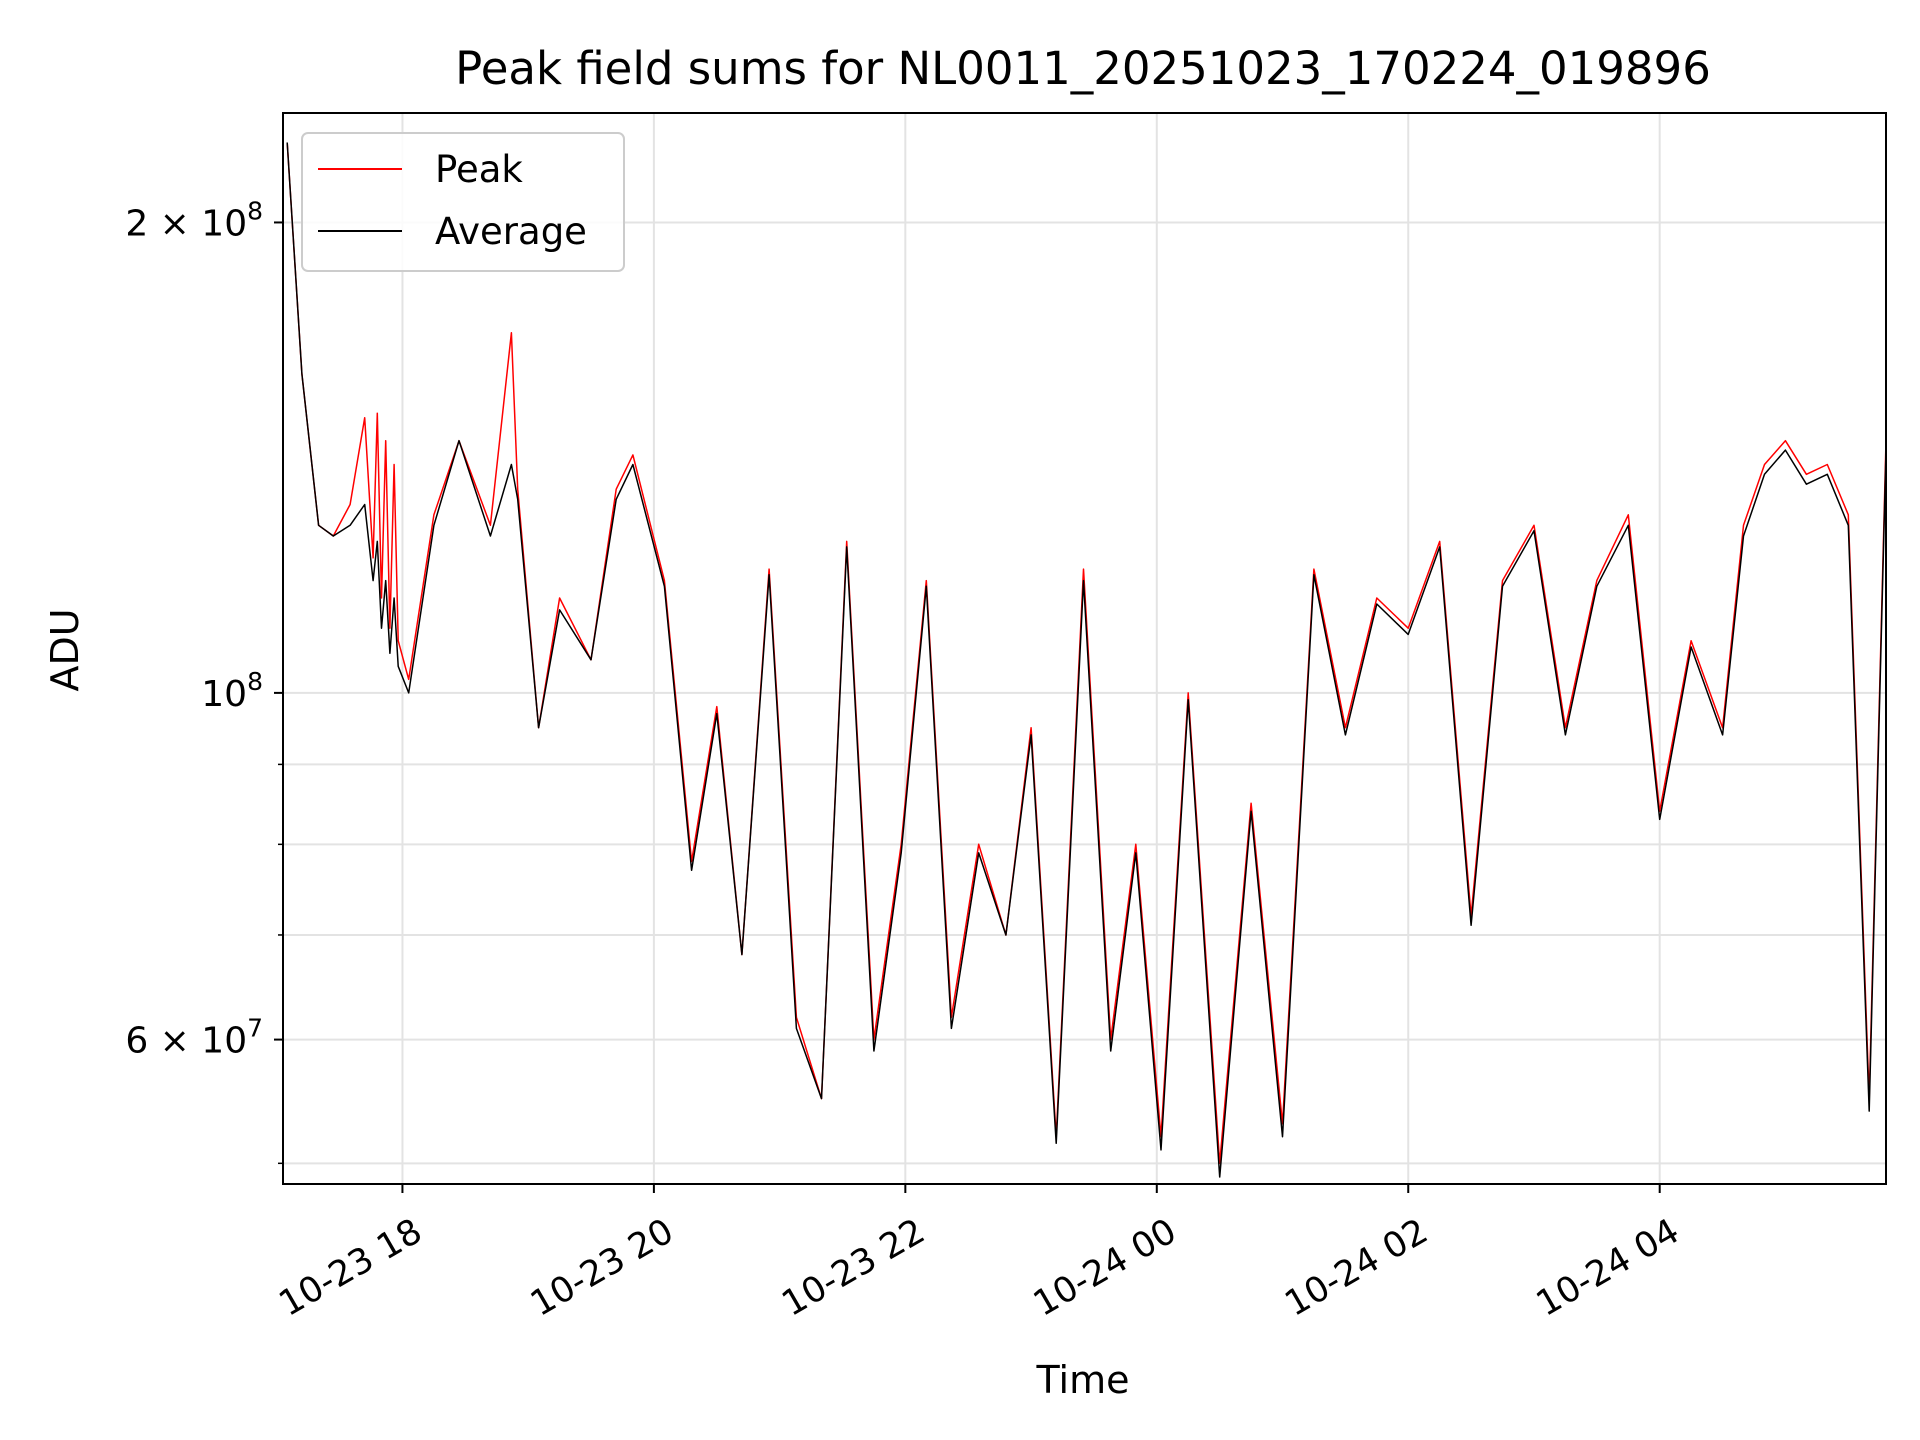 The width and height of the screenshot is (1920, 1440). Describe the element at coordinates (194, 220) in the screenshot. I see `y-tick-label: 2 × 108` at that location.